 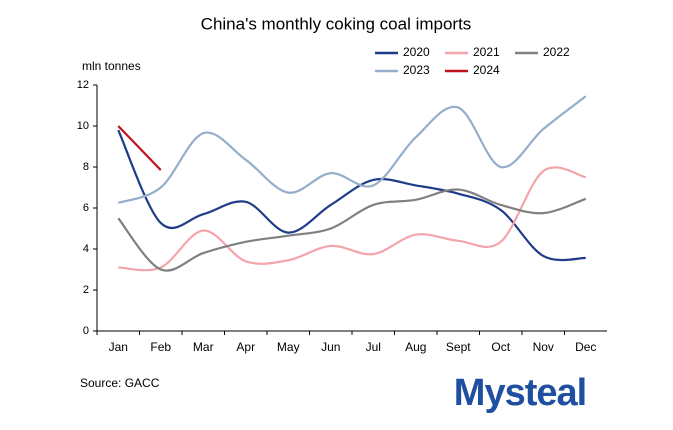 What do you see at coordinates (500, 347) in the screenshot?
I see `x-tick-label: Oct` at bounding box center [500, 347].